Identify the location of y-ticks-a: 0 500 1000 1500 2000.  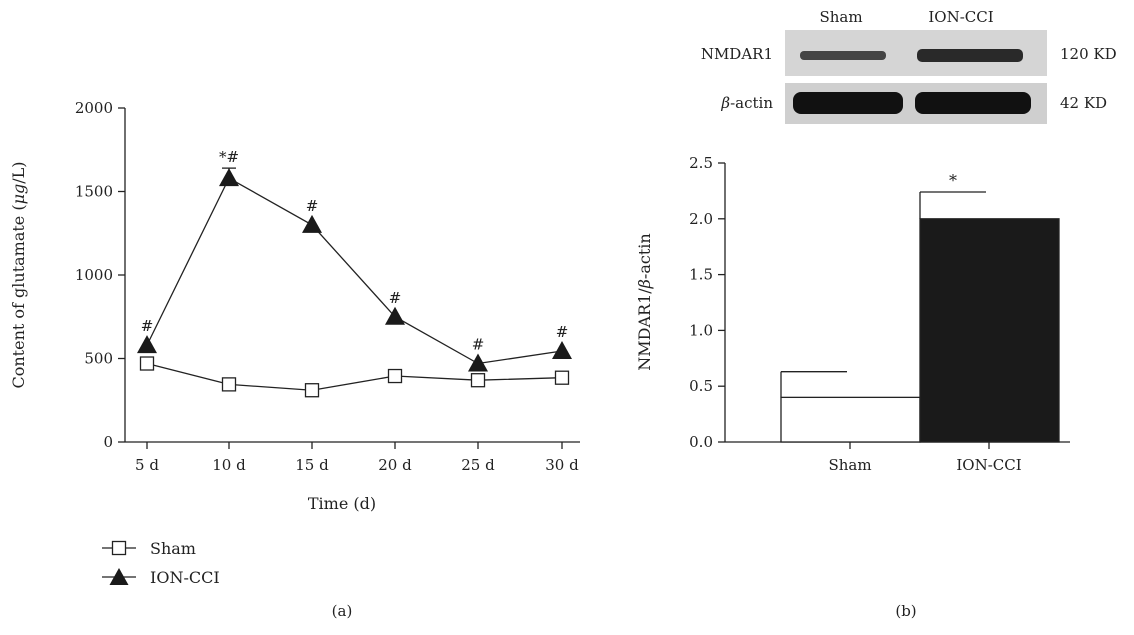
(100, 275).